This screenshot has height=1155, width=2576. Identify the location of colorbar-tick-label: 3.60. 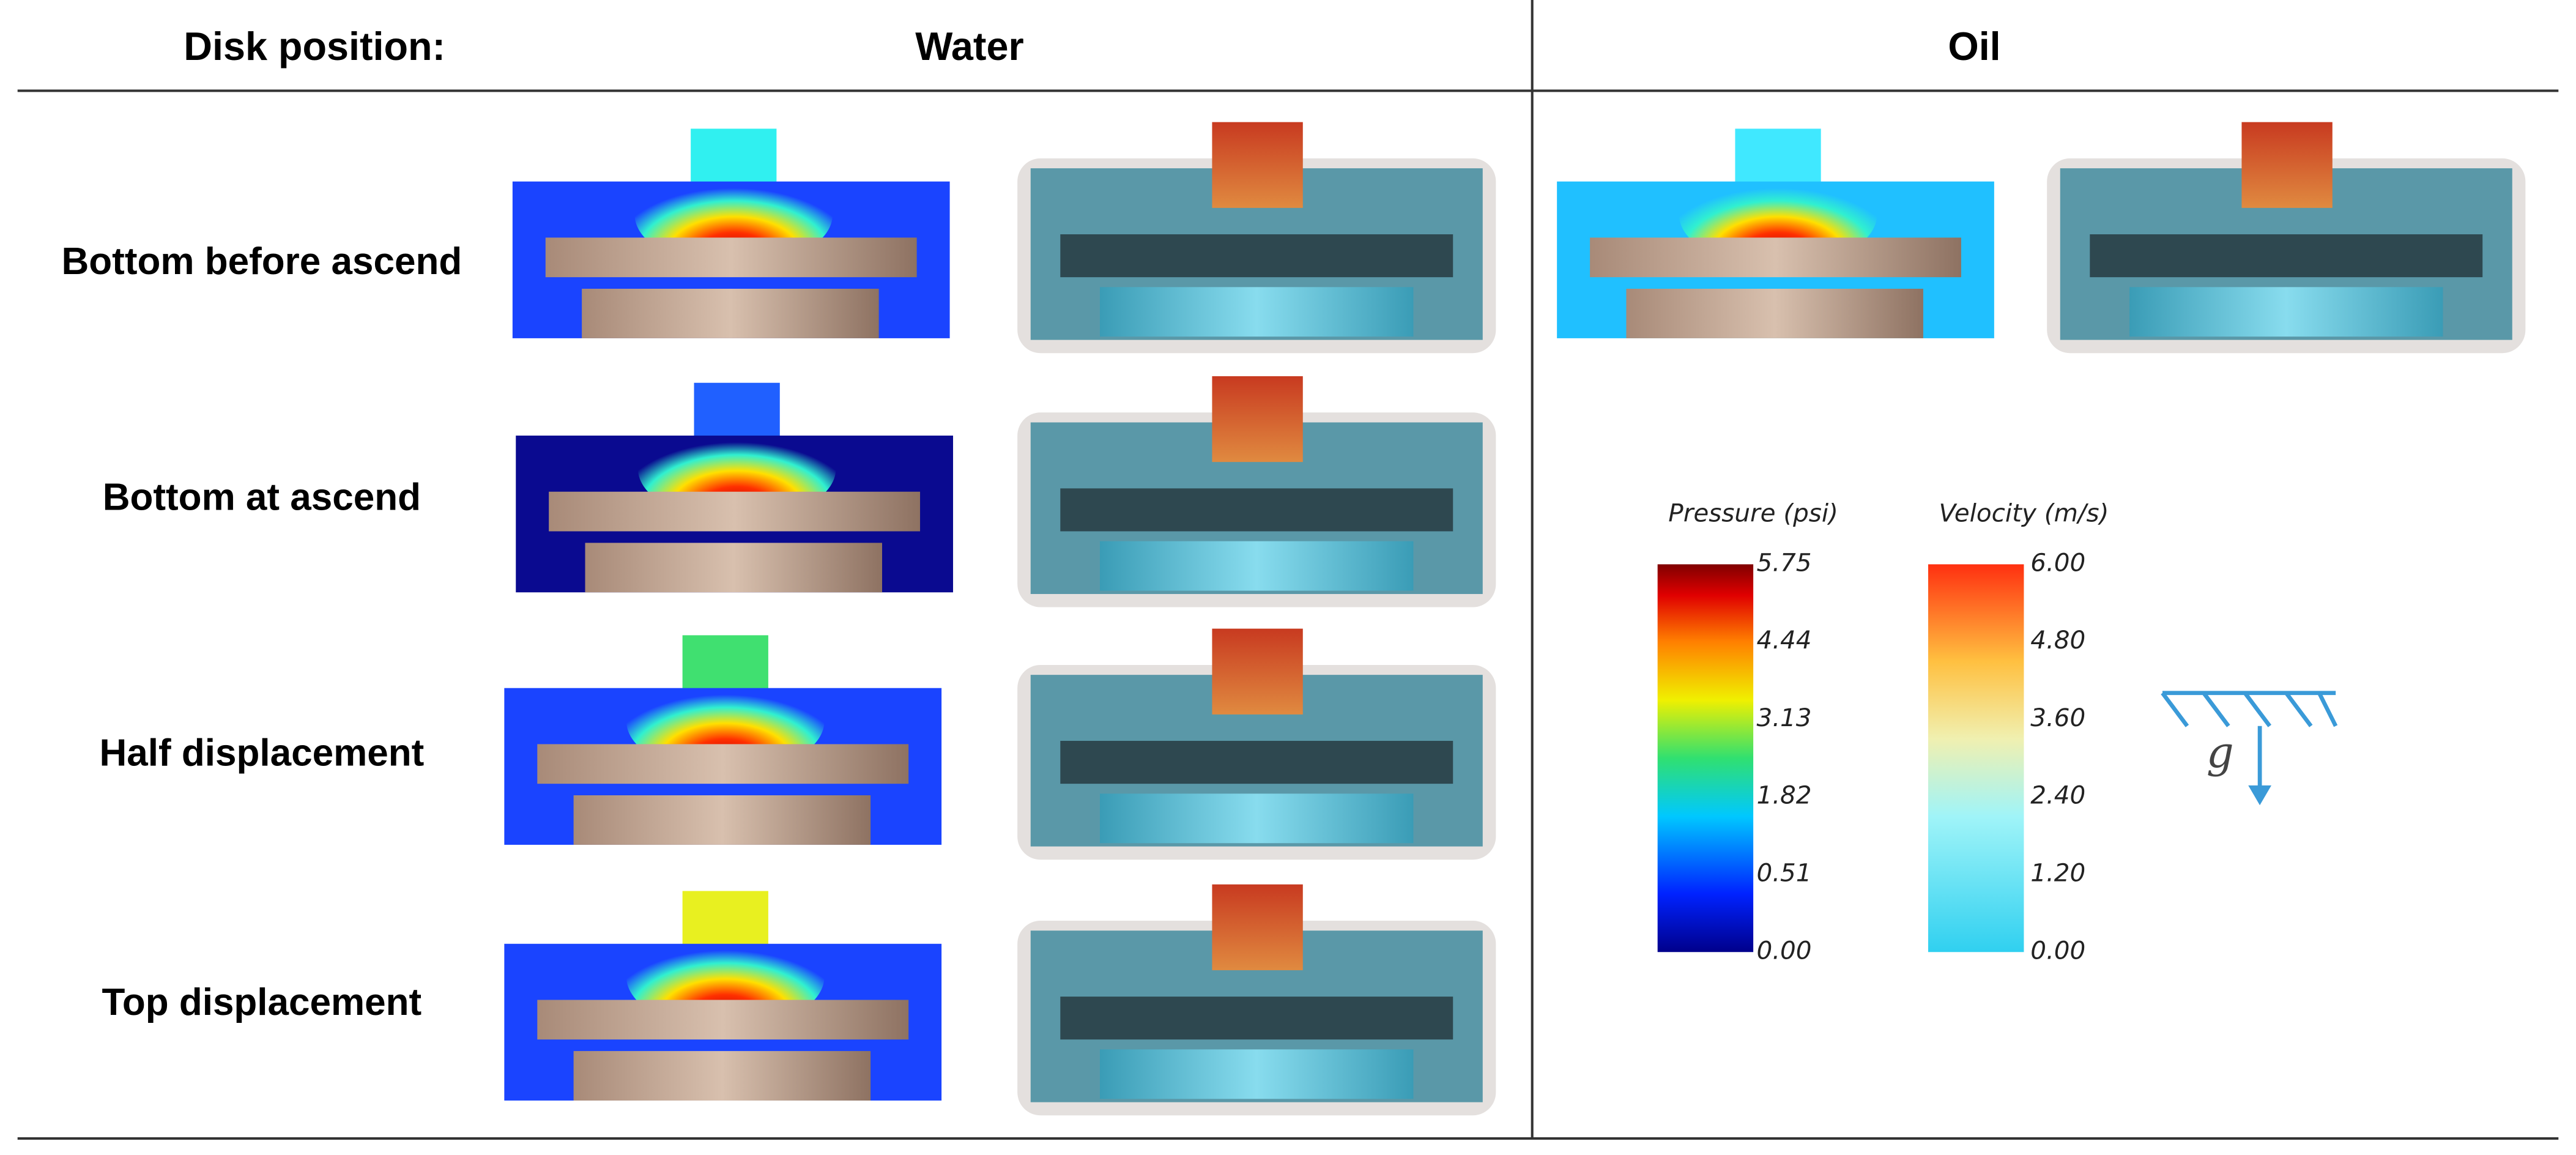
(2057, 717).